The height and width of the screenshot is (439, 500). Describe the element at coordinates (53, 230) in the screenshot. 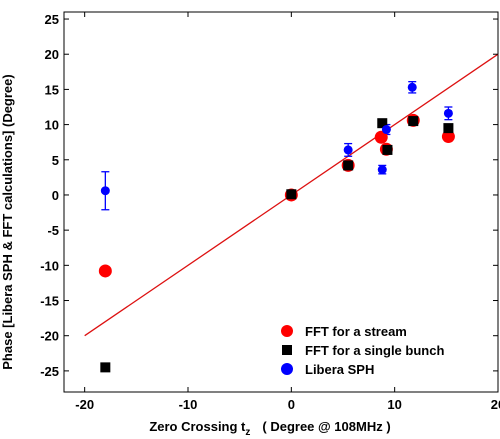

I see `y-tick-label: -5` at that location.